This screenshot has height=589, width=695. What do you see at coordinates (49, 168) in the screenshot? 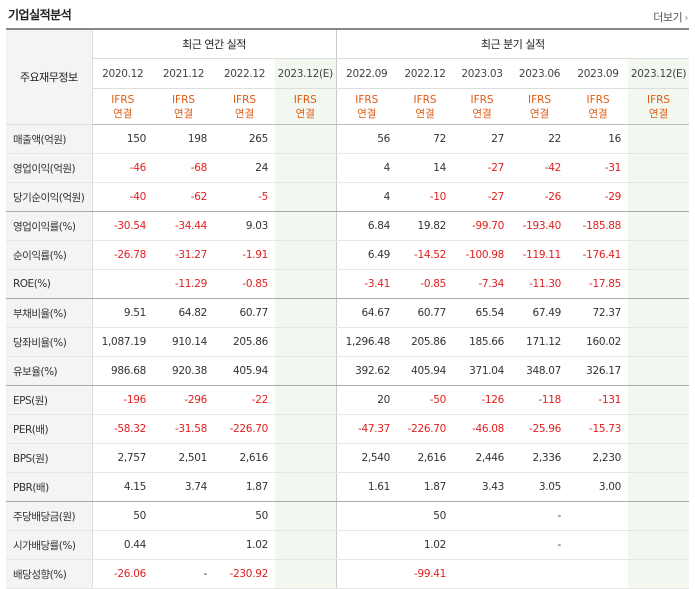
I see `row-label: 영업이익(억원)` at bounding box center [49, 168].